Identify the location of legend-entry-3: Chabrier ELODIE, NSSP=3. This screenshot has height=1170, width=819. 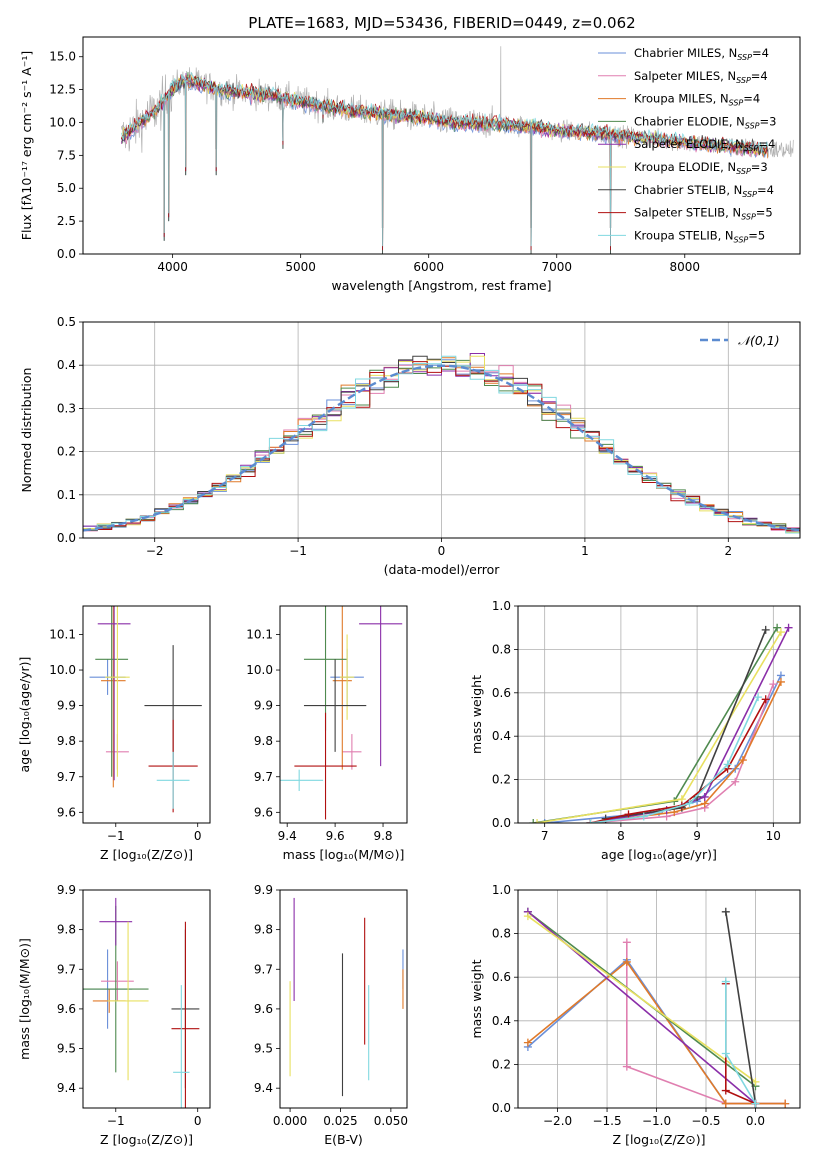
(705, 122).